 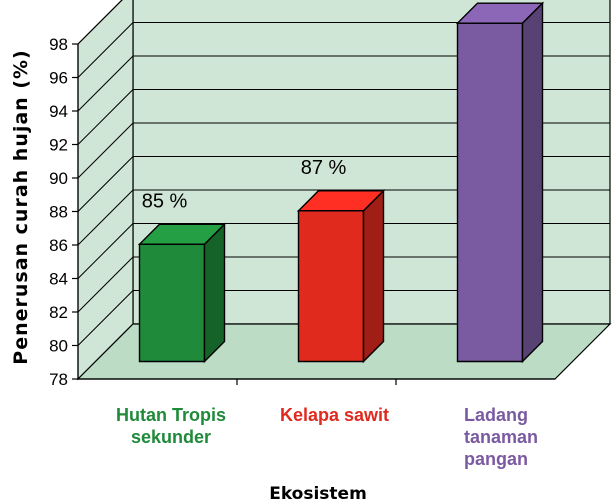 What do you see at coordinates (105, 190) in the screenshot?
I see `side-wall` at bounding box center [105, 190].